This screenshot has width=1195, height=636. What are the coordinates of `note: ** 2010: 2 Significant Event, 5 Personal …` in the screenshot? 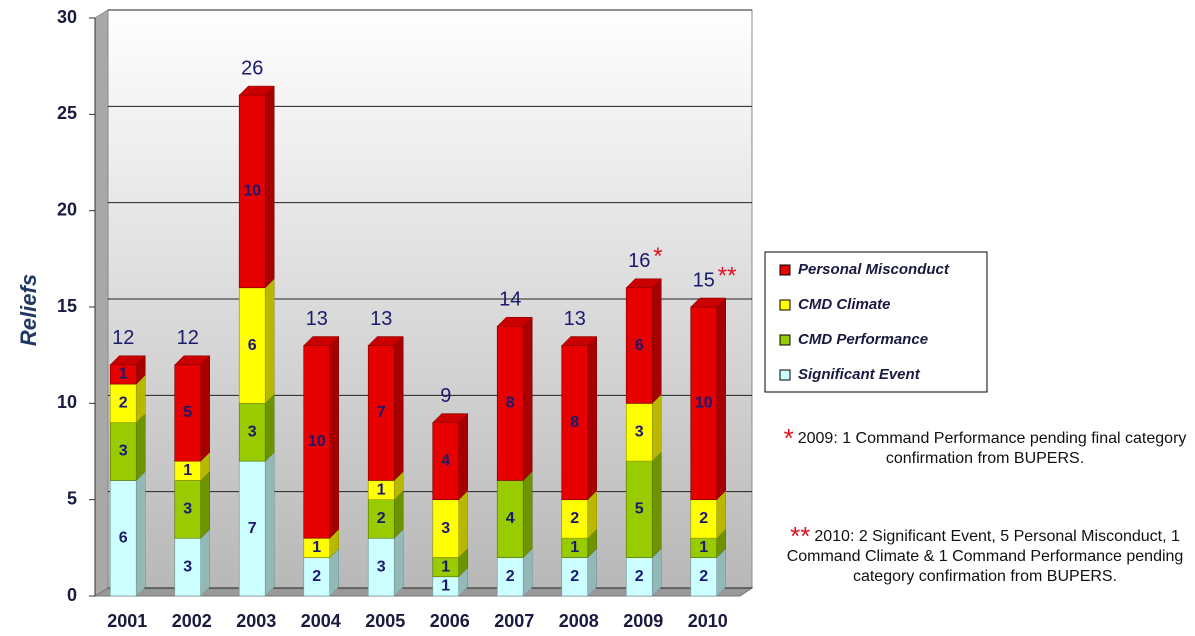 It's located at (985, 555).